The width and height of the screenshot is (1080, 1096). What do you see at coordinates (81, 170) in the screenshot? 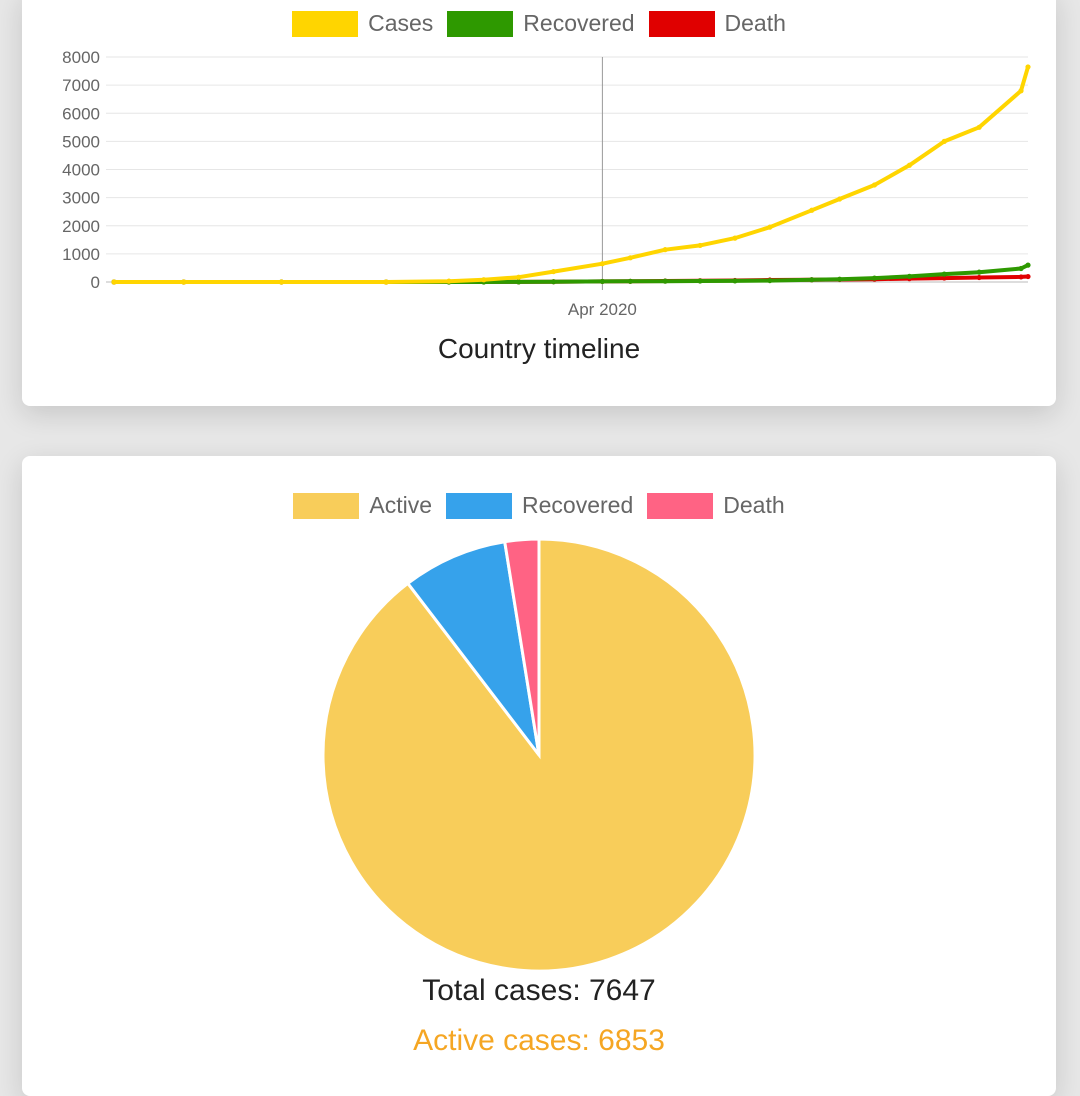
I see `y-tick-label: 4000` at bounding box center [81, 170].